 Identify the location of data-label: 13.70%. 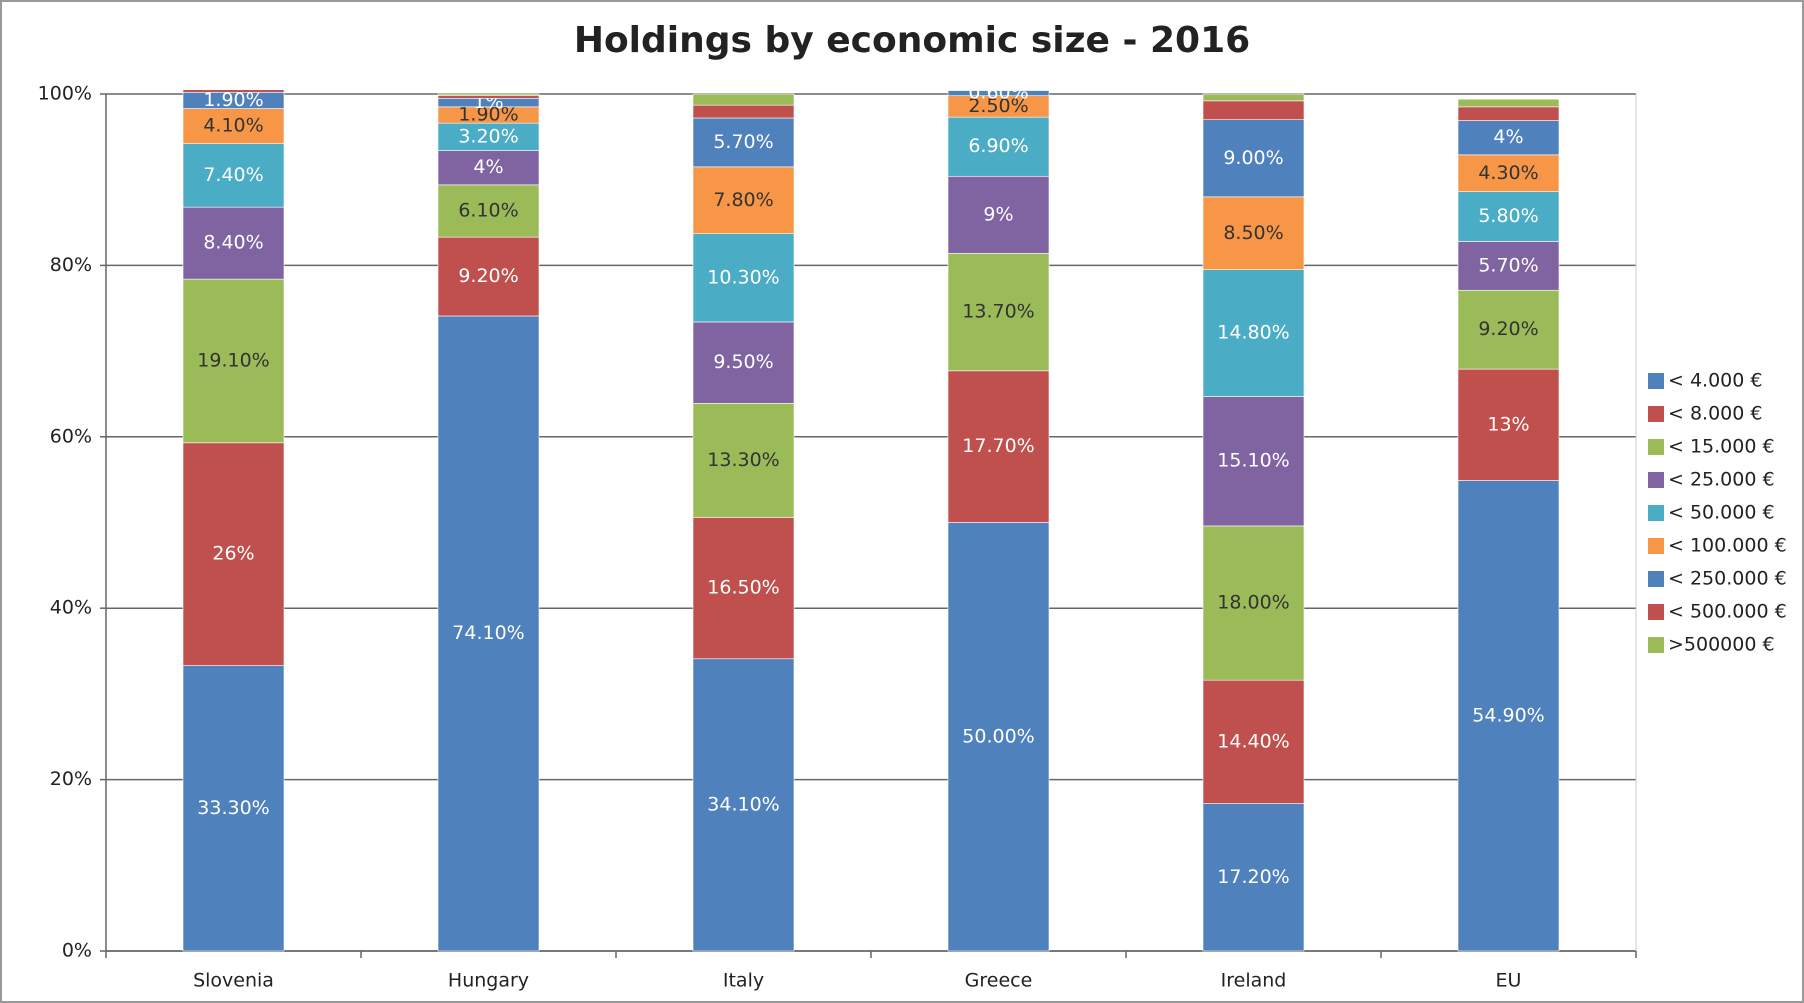
(998, 312).